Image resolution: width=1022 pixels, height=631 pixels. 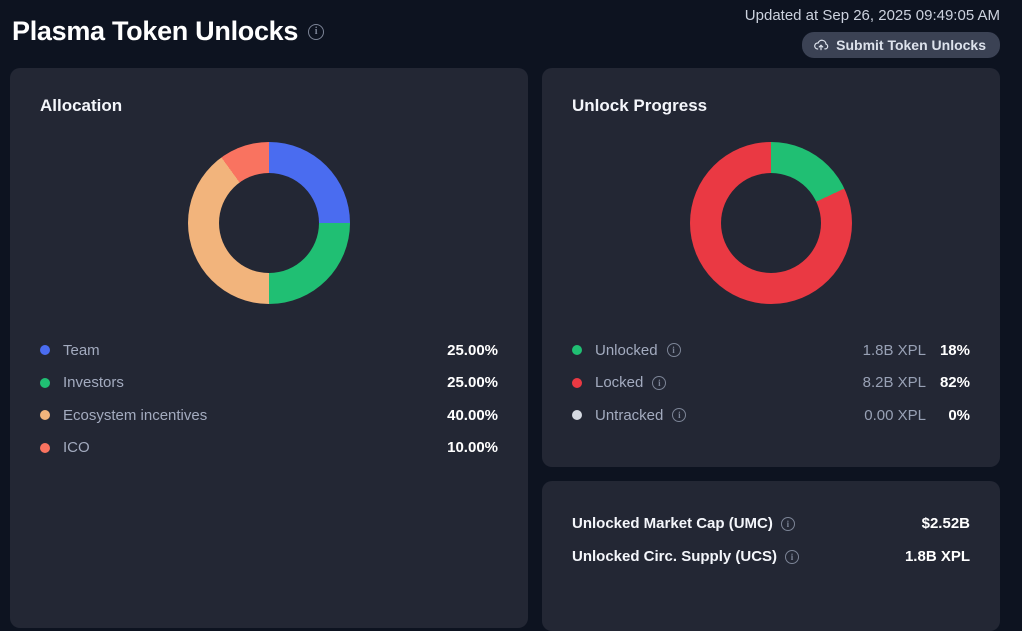 What do you see at coordinates (872, 15) in the screenshot?
I see `updated-timestamp: Updated at Sep 26, 2025 09:49:05 AM` at bounding box center [872, 15].